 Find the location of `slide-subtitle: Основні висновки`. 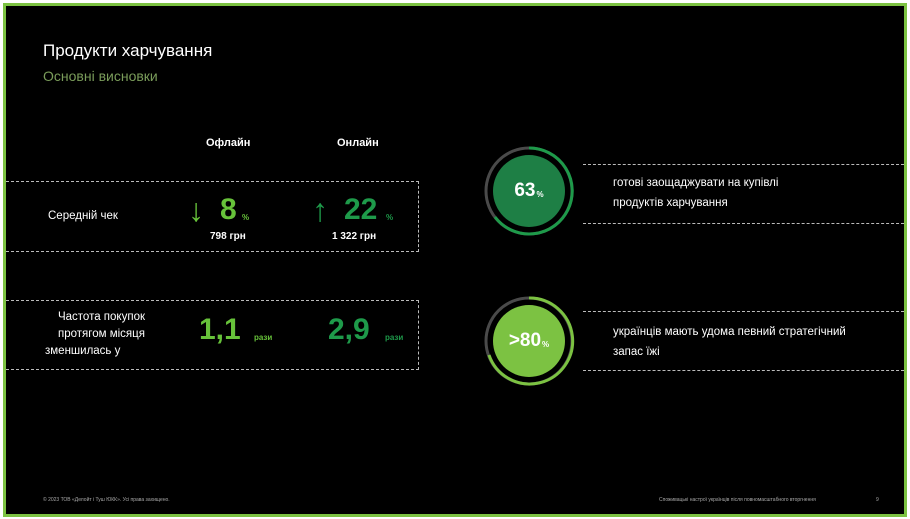

slide-subtitle: Основні висновки is located at coordinates (100, 76).